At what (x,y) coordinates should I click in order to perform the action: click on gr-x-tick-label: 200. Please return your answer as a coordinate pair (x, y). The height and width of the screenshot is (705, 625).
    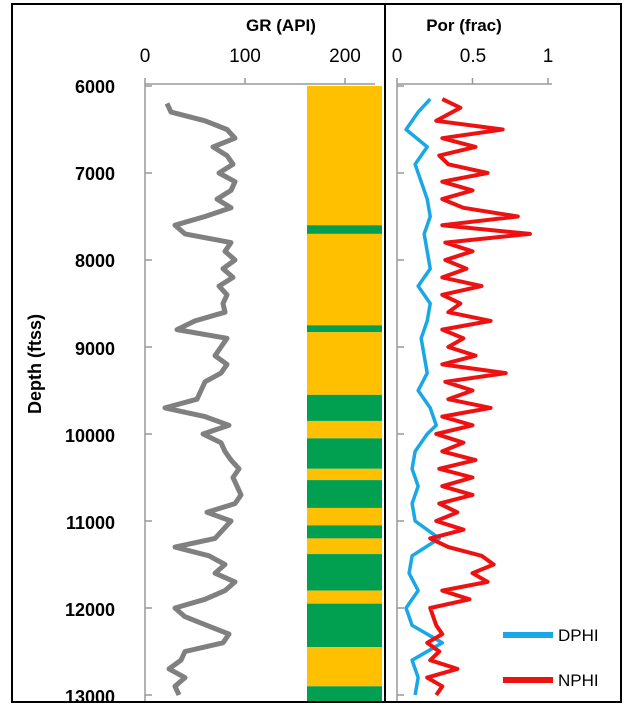
    Looking at the image, I should click on (345, 56).